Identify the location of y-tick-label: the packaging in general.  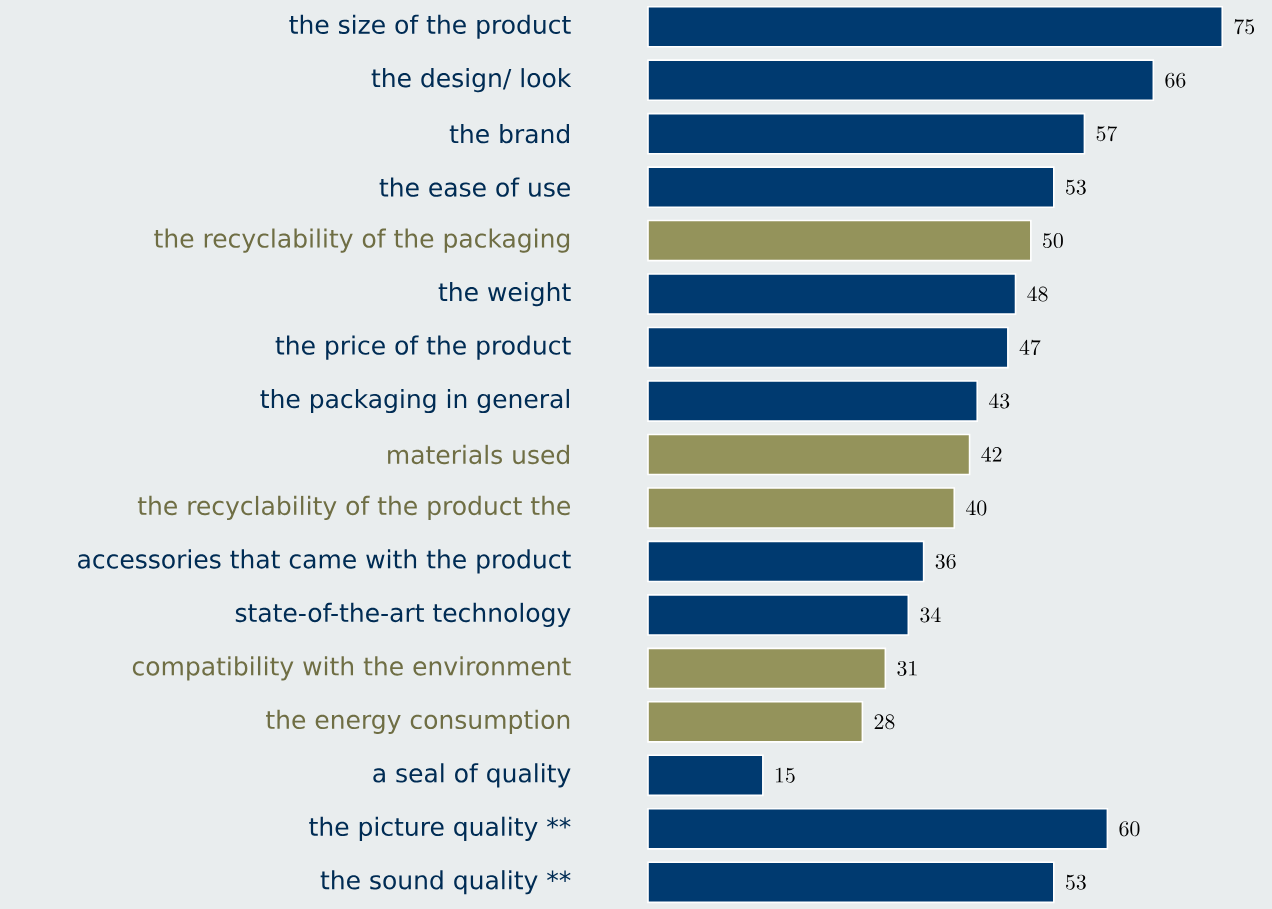
(414, 401).